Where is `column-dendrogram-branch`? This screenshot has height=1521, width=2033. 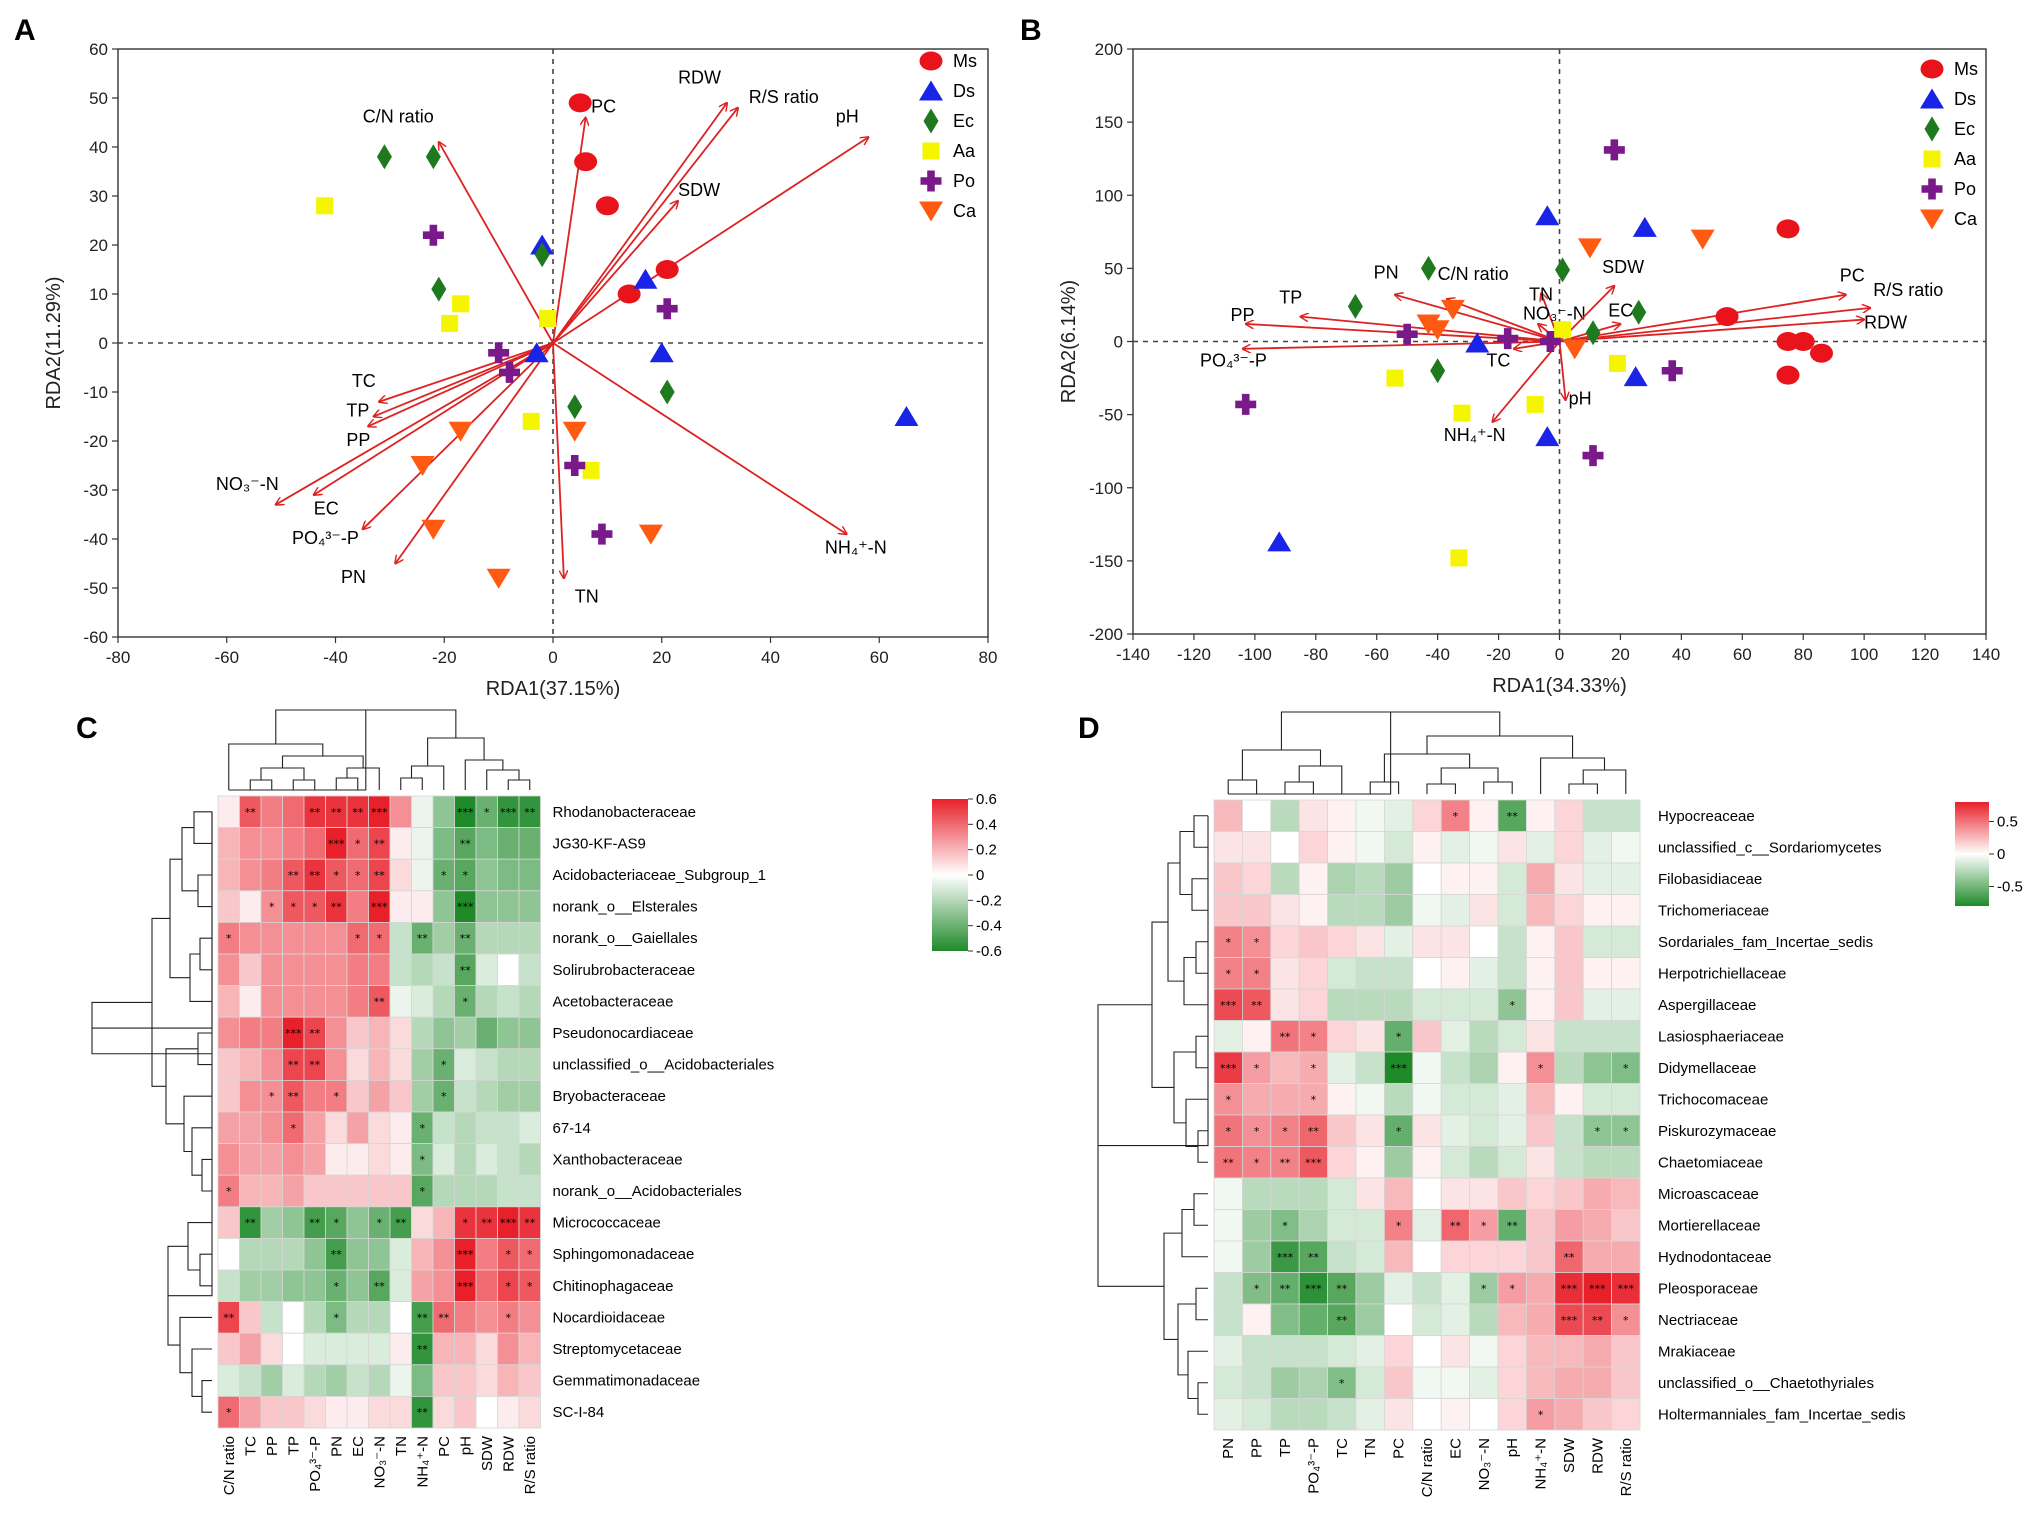 column-dendrogram-branch is located at coordinates (1299, 787).